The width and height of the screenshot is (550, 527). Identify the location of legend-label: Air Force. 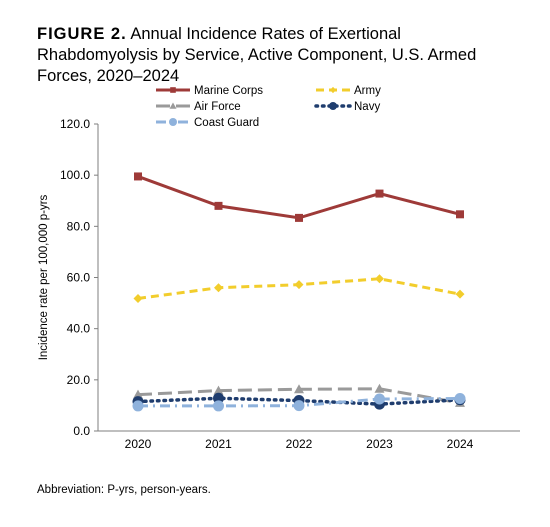
(217, 107).